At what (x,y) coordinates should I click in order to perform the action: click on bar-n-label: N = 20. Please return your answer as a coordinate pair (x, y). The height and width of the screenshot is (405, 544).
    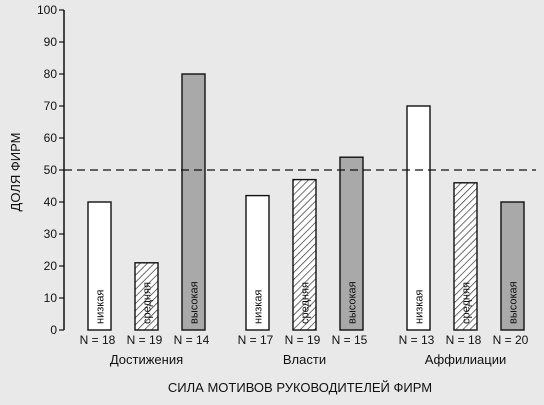
    Looking at the image, I should click on (511, 340).